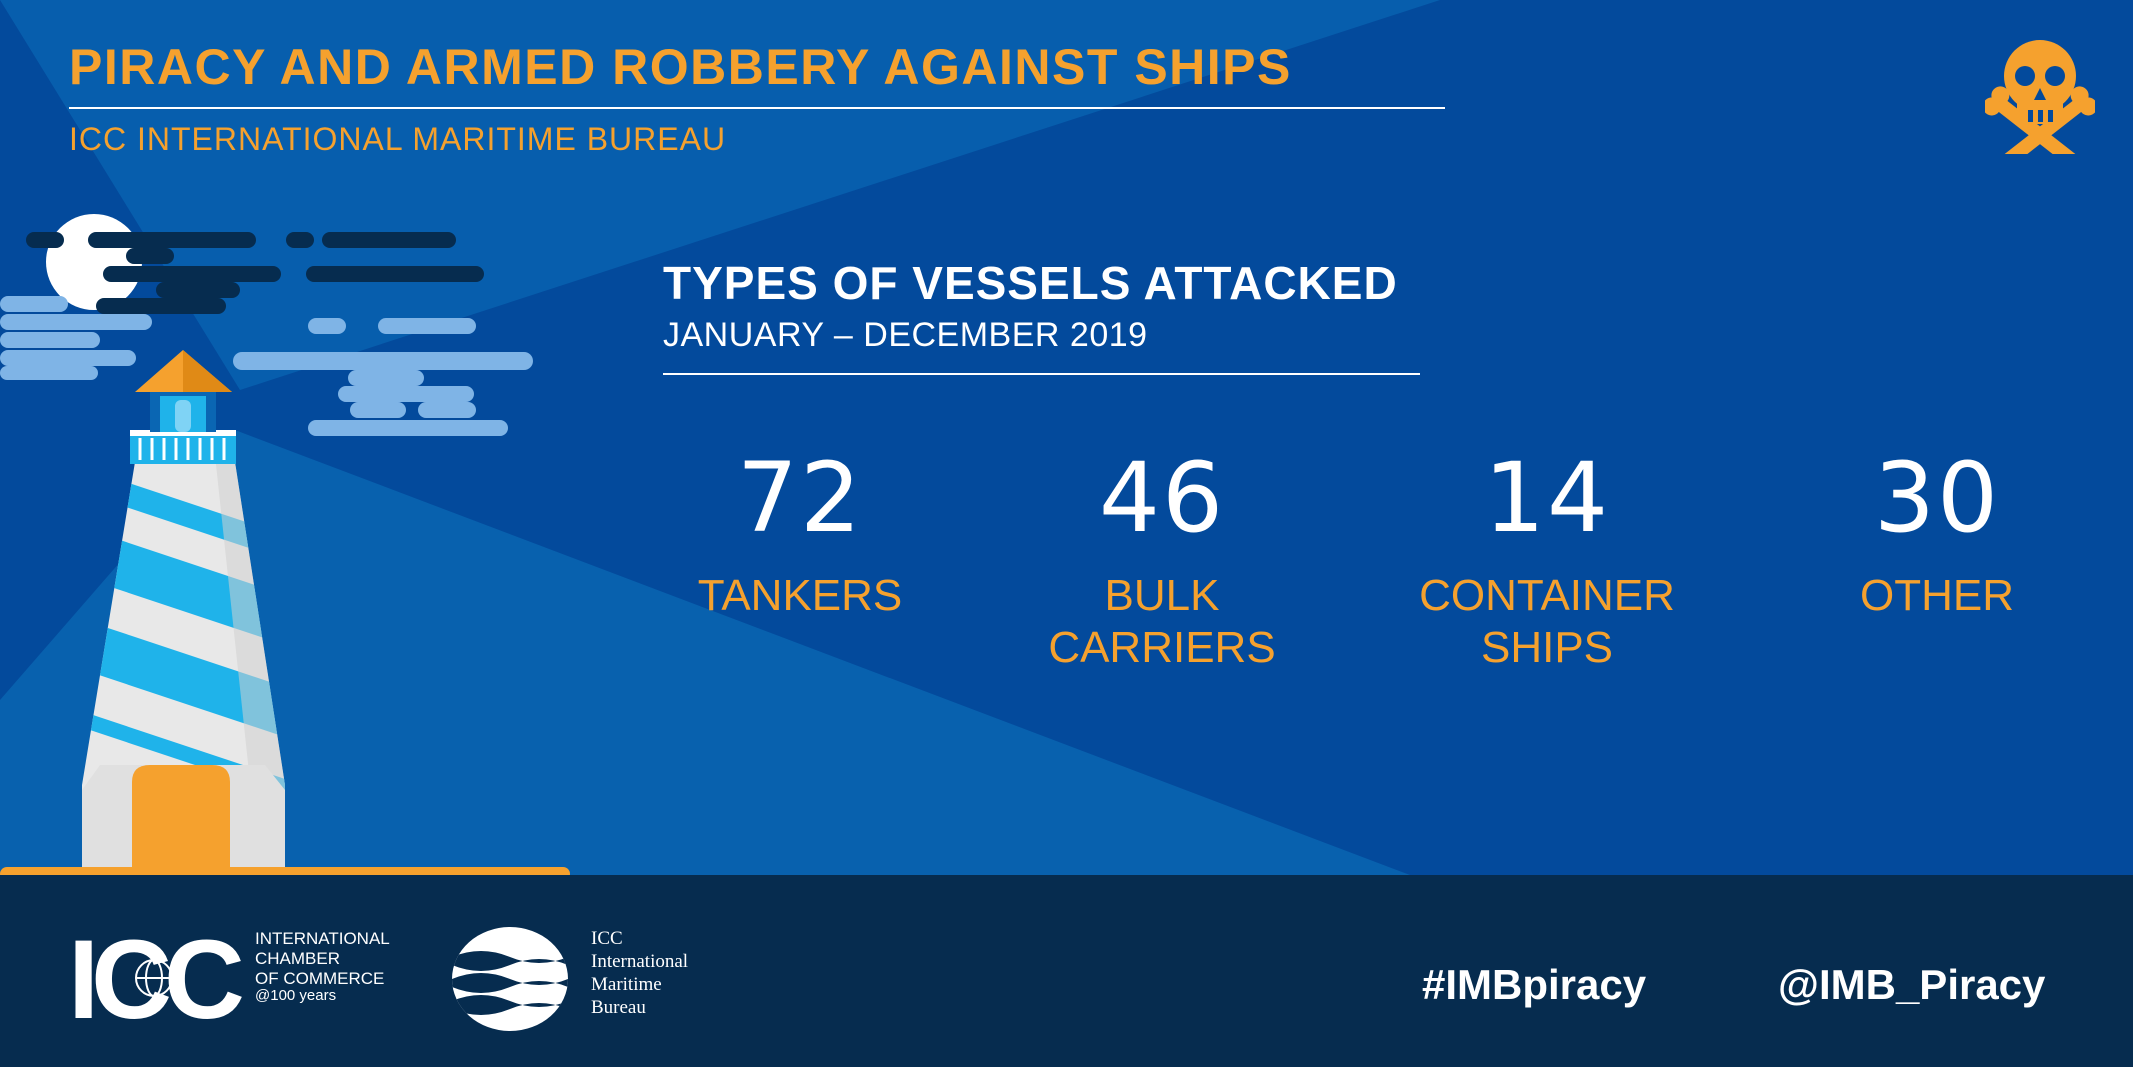  Describe the element at coordinates (1547, 561) in the screenshot. I see `stat-container-ships: 14 CONTAINER SHIPS` at that location.